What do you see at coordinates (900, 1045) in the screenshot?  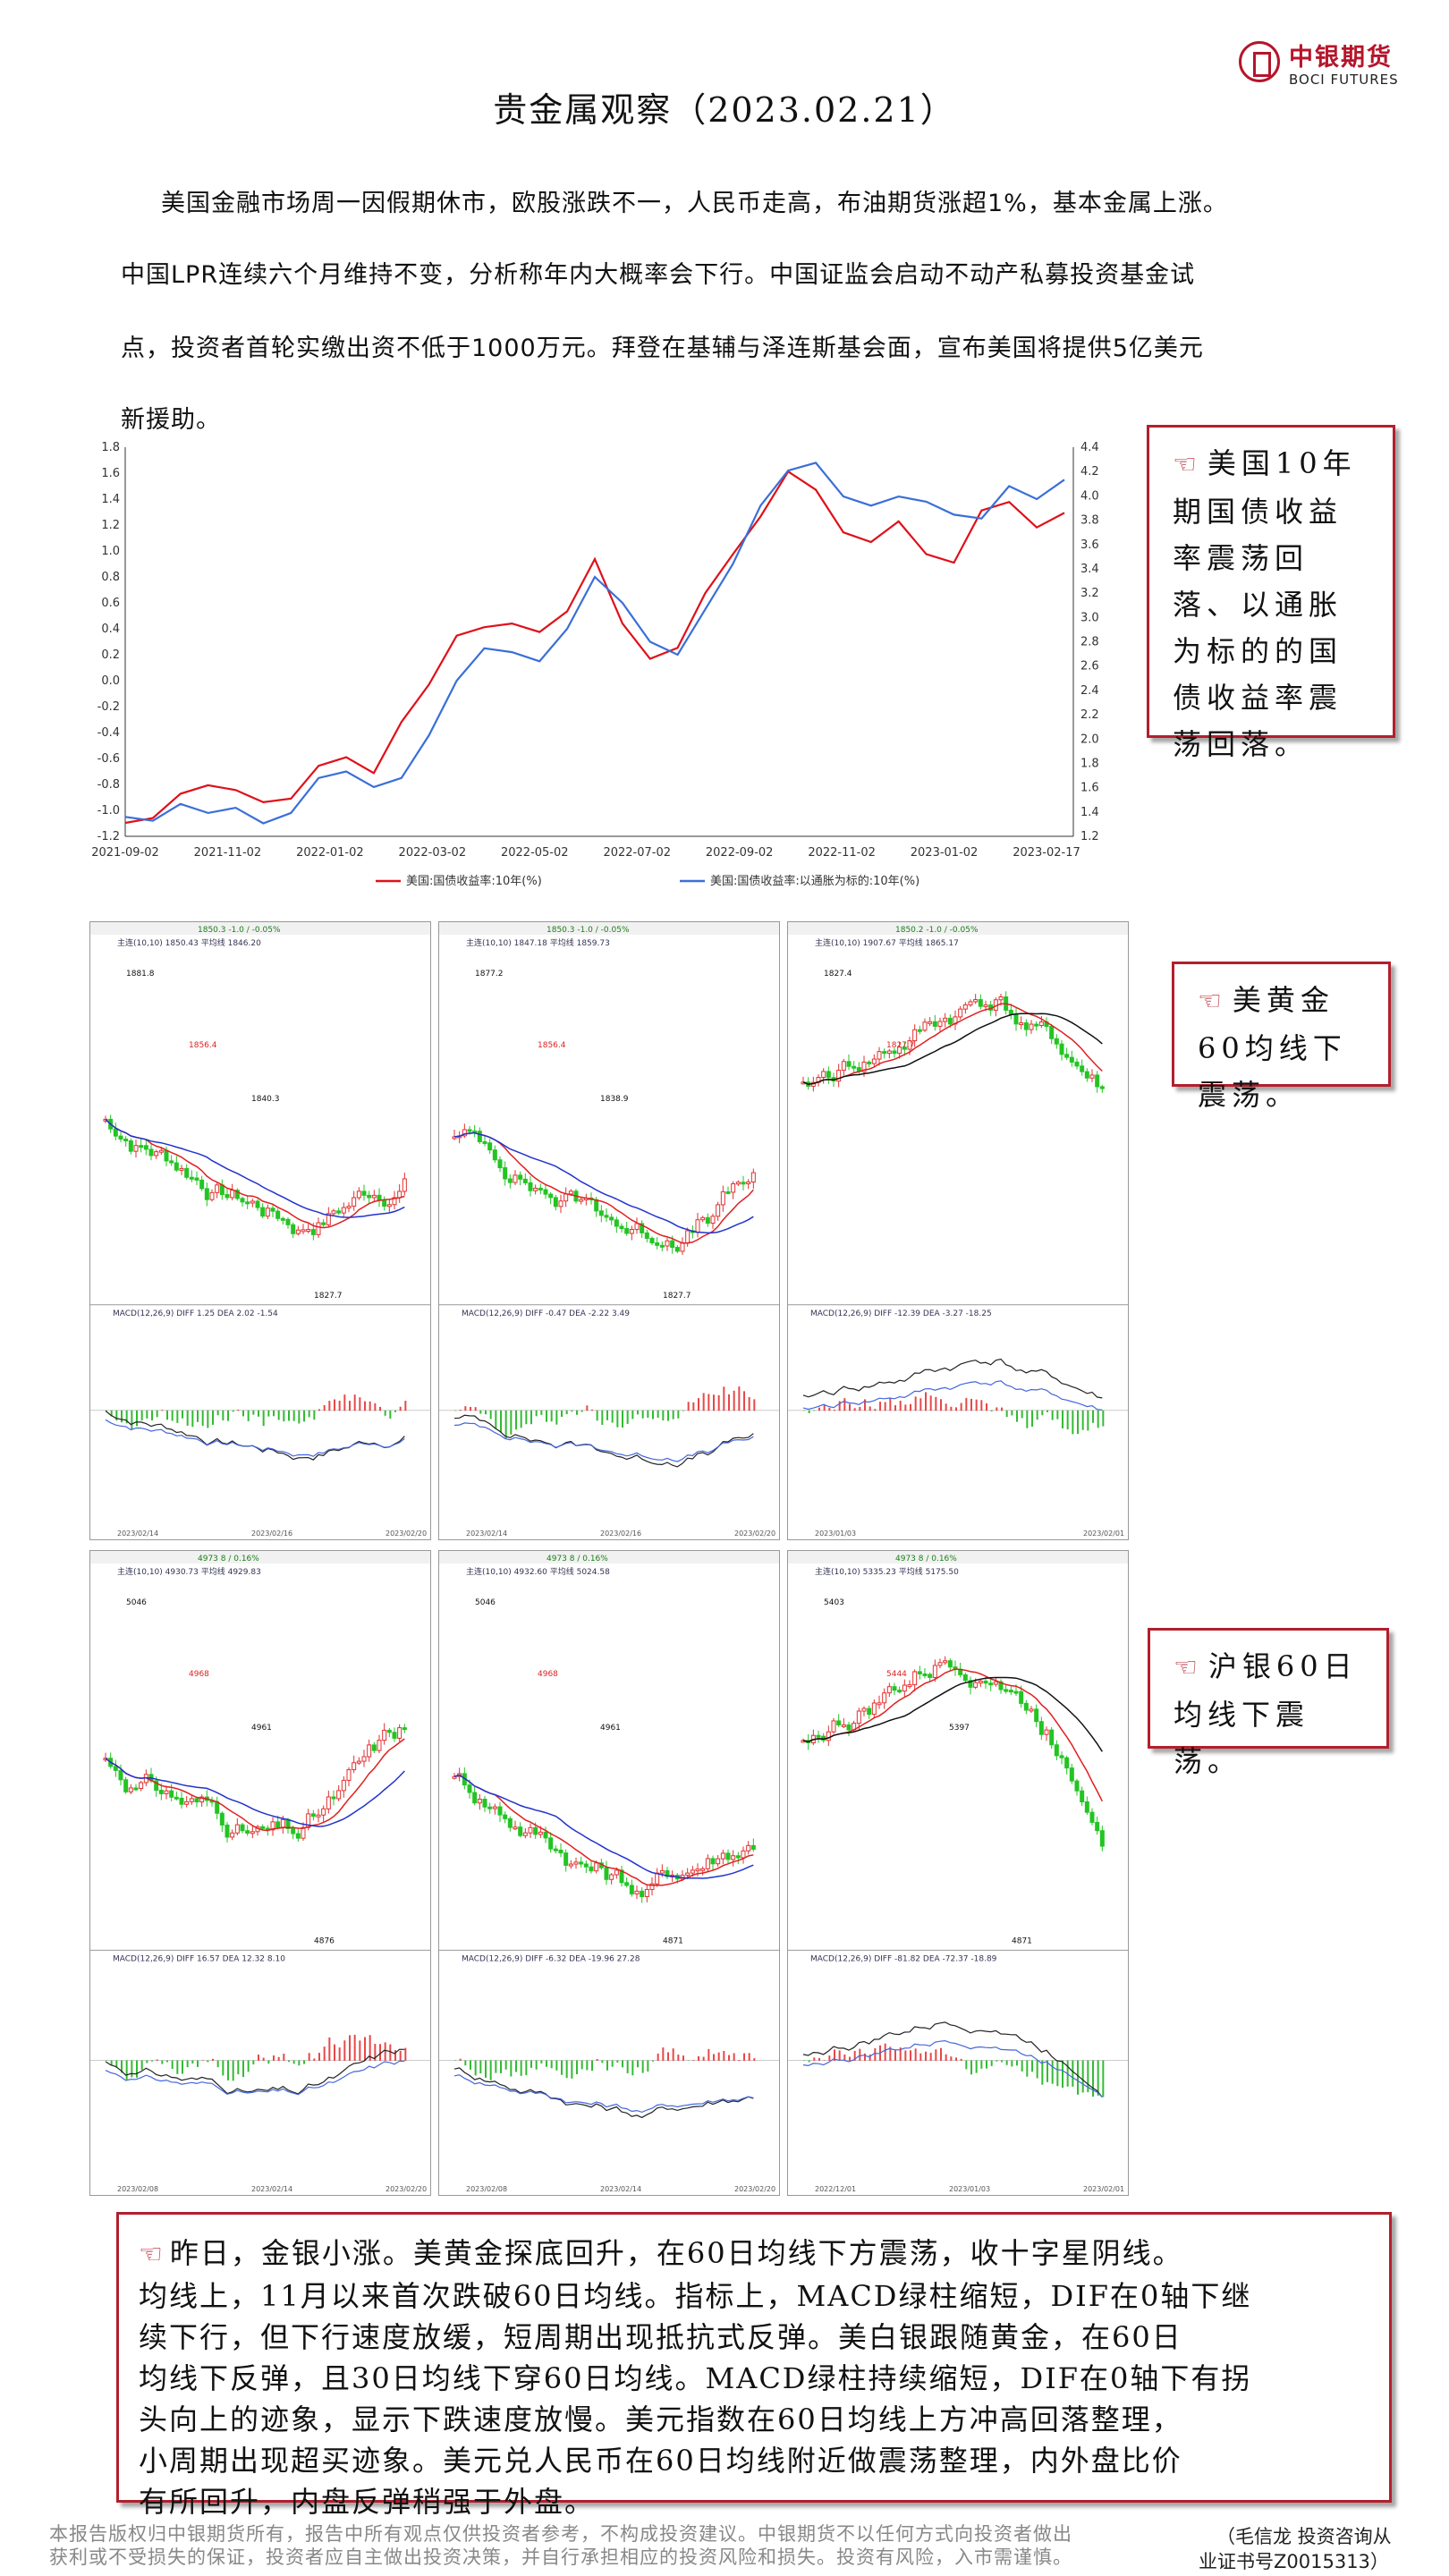 I see `price-annotation: 1827.7` at bounding box center [900, 1045].